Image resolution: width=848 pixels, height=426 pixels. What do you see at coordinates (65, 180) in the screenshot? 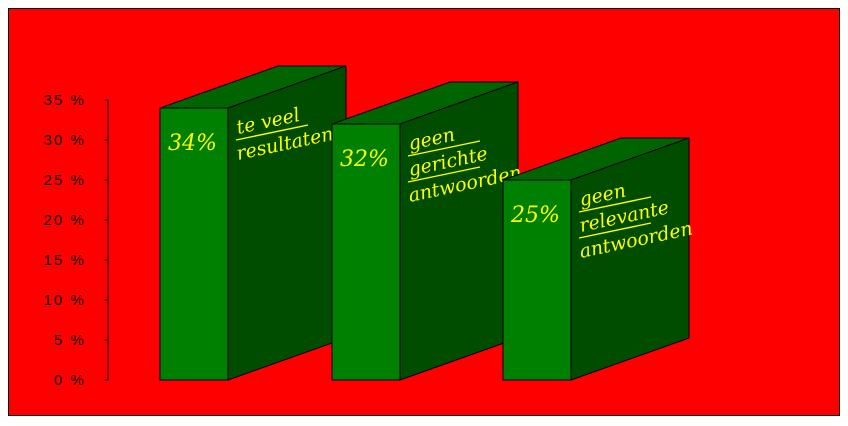
I see `y-tick-label: 25 %` at bounding box center [65, 180].